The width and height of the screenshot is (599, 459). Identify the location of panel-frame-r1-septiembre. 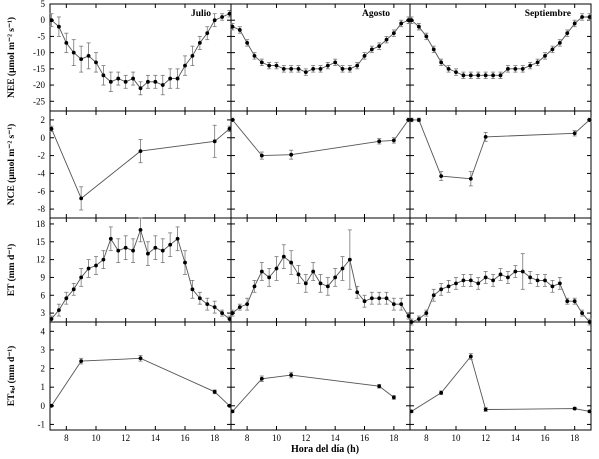
(500, 164).